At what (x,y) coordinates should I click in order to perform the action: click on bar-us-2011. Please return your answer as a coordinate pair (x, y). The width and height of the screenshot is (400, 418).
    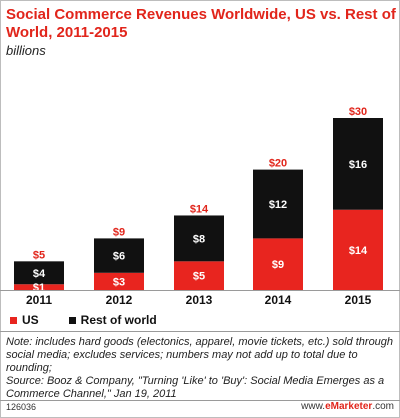
    Looking at the image, I should click on (39, 287).